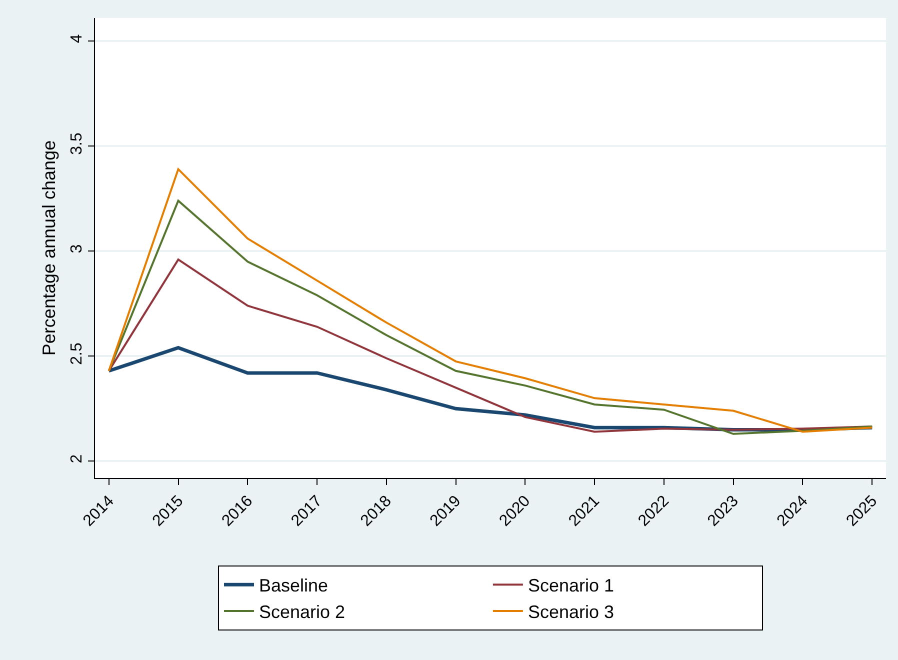  Describe the element at coordinates (571, 586) in the screenshot. I see `legend-label: Scenario 1` at that location.